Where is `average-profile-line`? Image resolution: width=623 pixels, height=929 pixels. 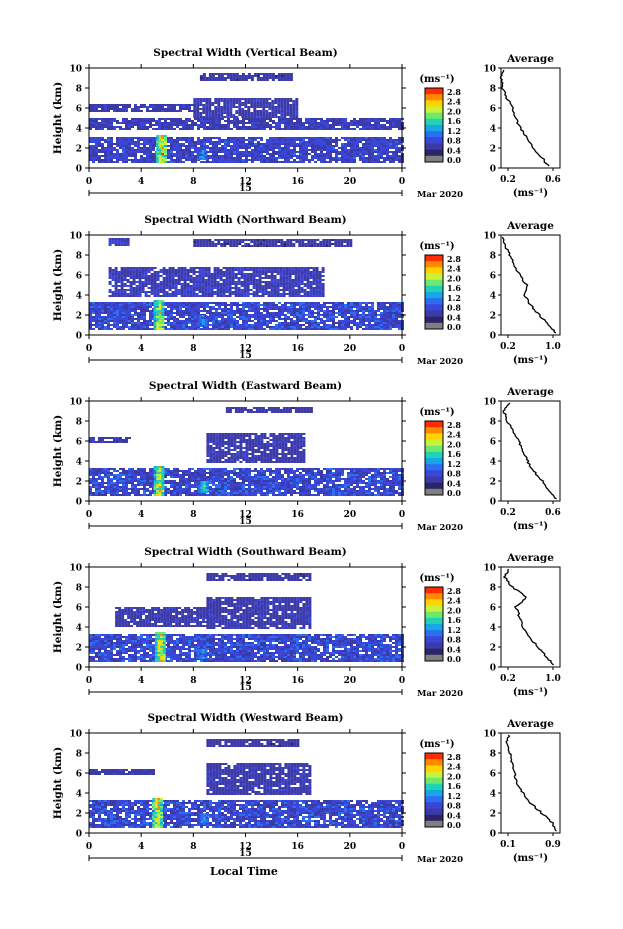
average-profile-line is located at coordinates (524, 118).